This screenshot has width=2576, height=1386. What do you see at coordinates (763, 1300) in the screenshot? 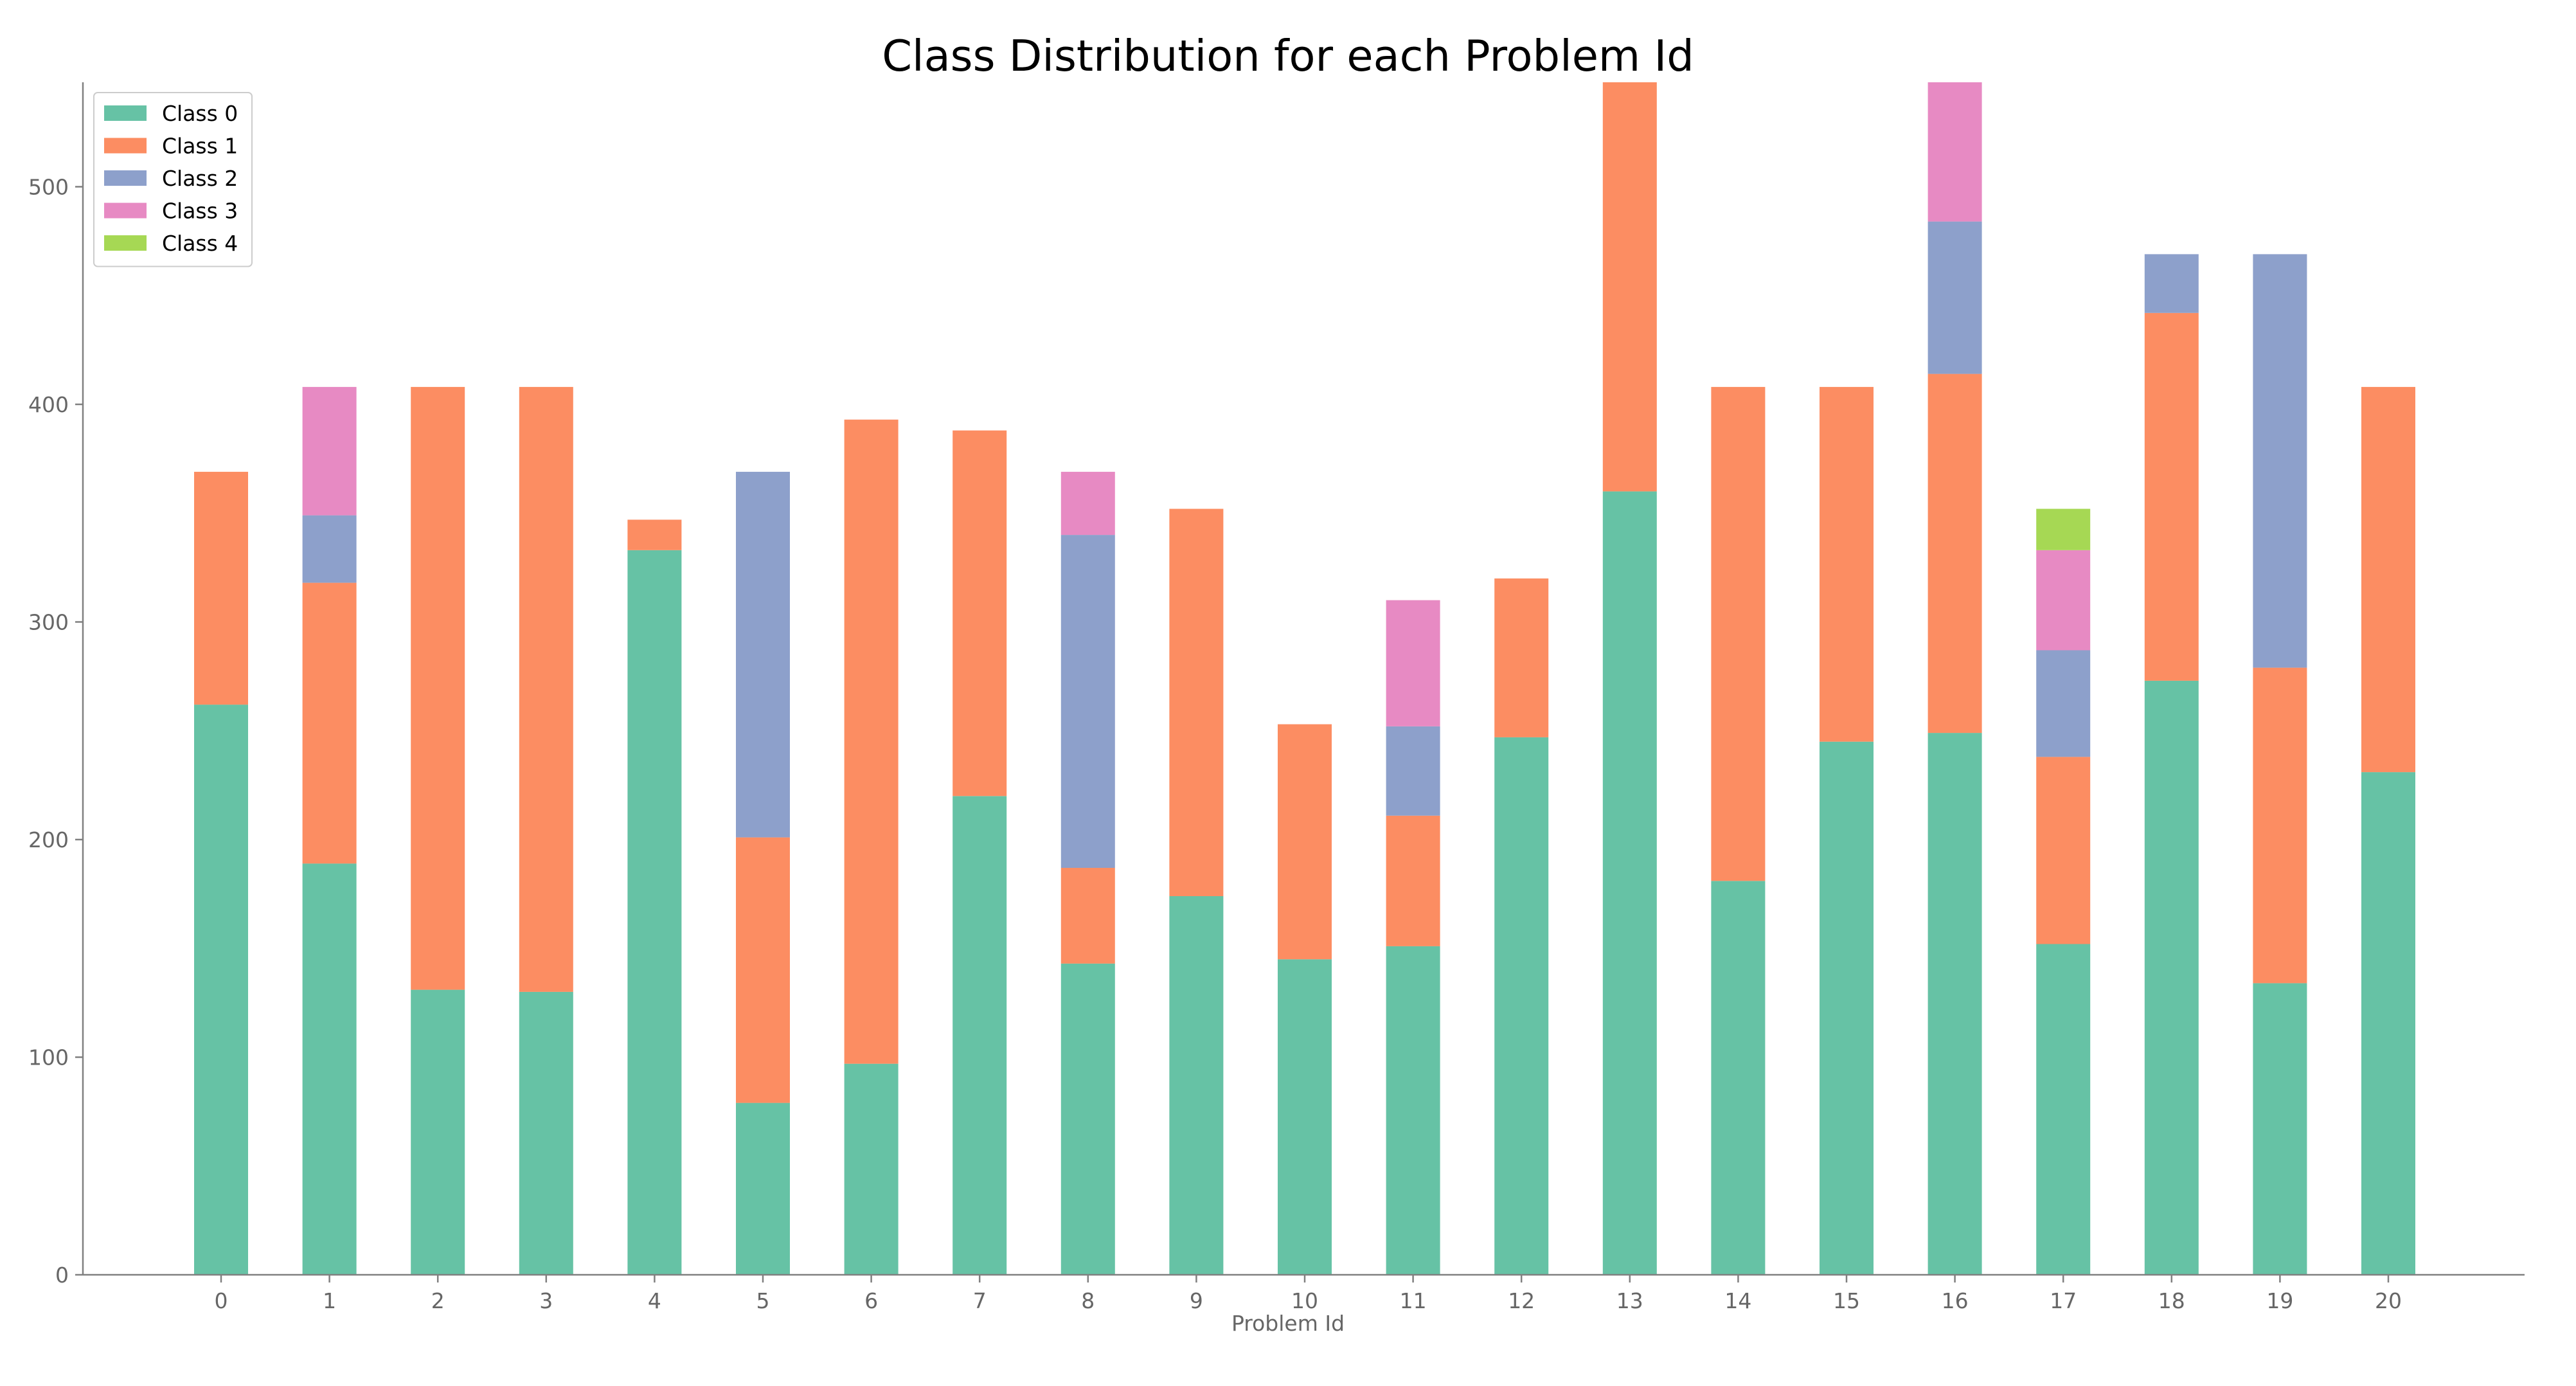
I see `x-tick-label: 5` at bounding box center [763, 1300].